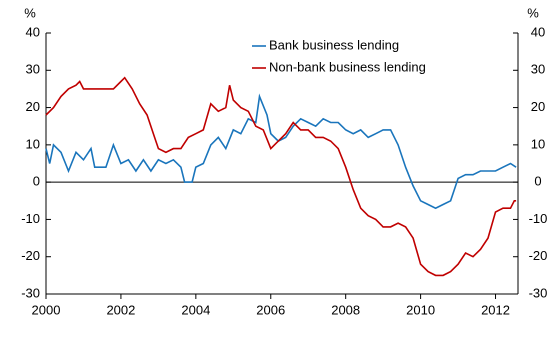 This screenshot has width=555, height=344. What do you see at coordinates (33, 69) in the screenshot?
I see `y-tick-label: 30` at bounding box center [33, 69].